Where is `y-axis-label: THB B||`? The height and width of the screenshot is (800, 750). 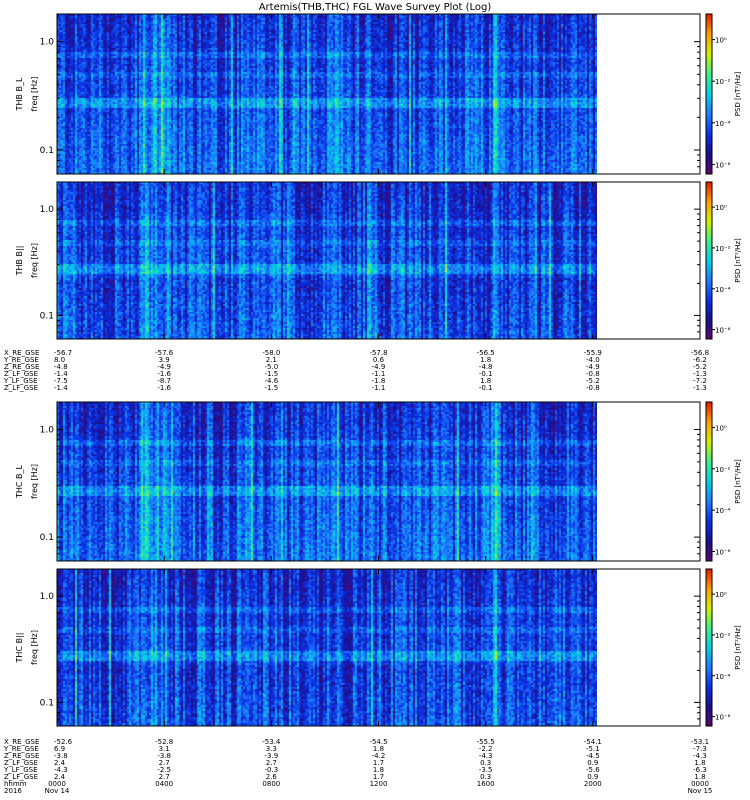
y-axis-label: THB B|| is located at coordinates (19, 261).